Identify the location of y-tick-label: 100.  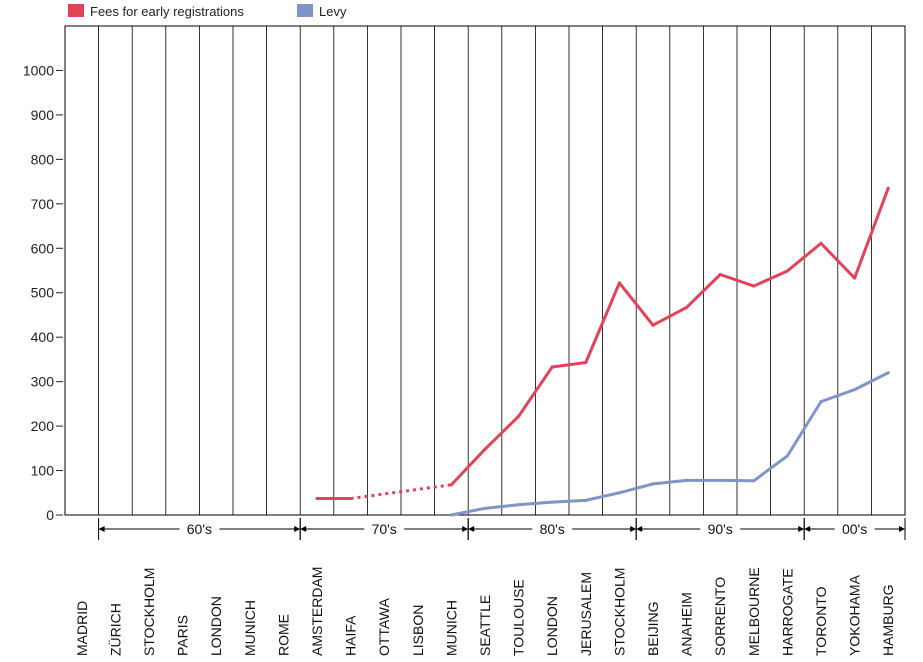
(43, 471).